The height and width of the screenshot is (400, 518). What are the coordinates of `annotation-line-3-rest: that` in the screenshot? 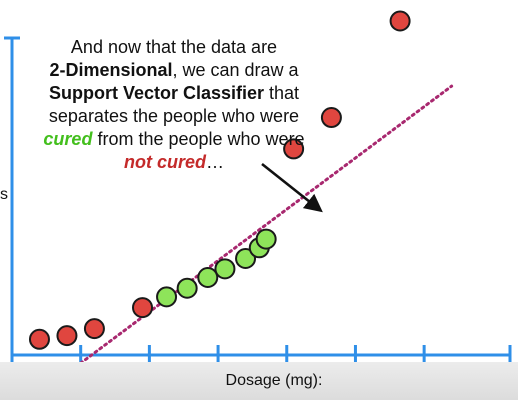 It's located at (282, 93).